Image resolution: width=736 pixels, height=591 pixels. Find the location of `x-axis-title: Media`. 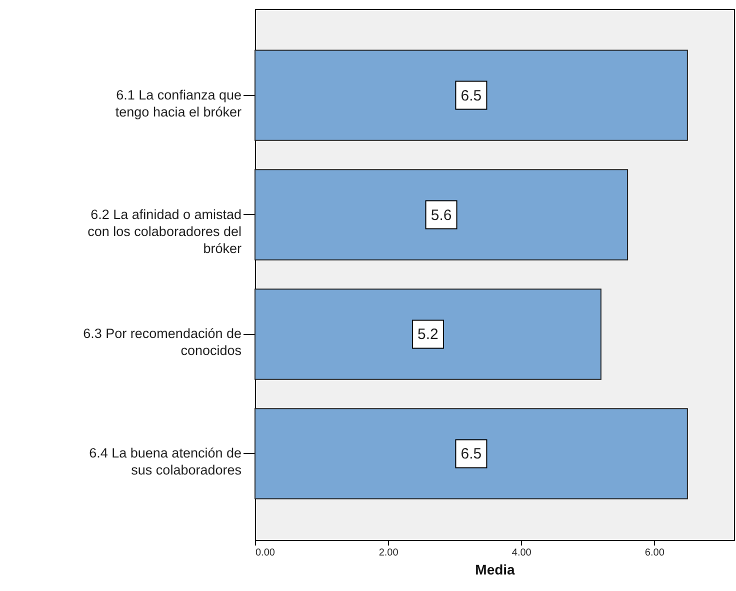

x-axis-title: Media is located at coordinates (495, 570).